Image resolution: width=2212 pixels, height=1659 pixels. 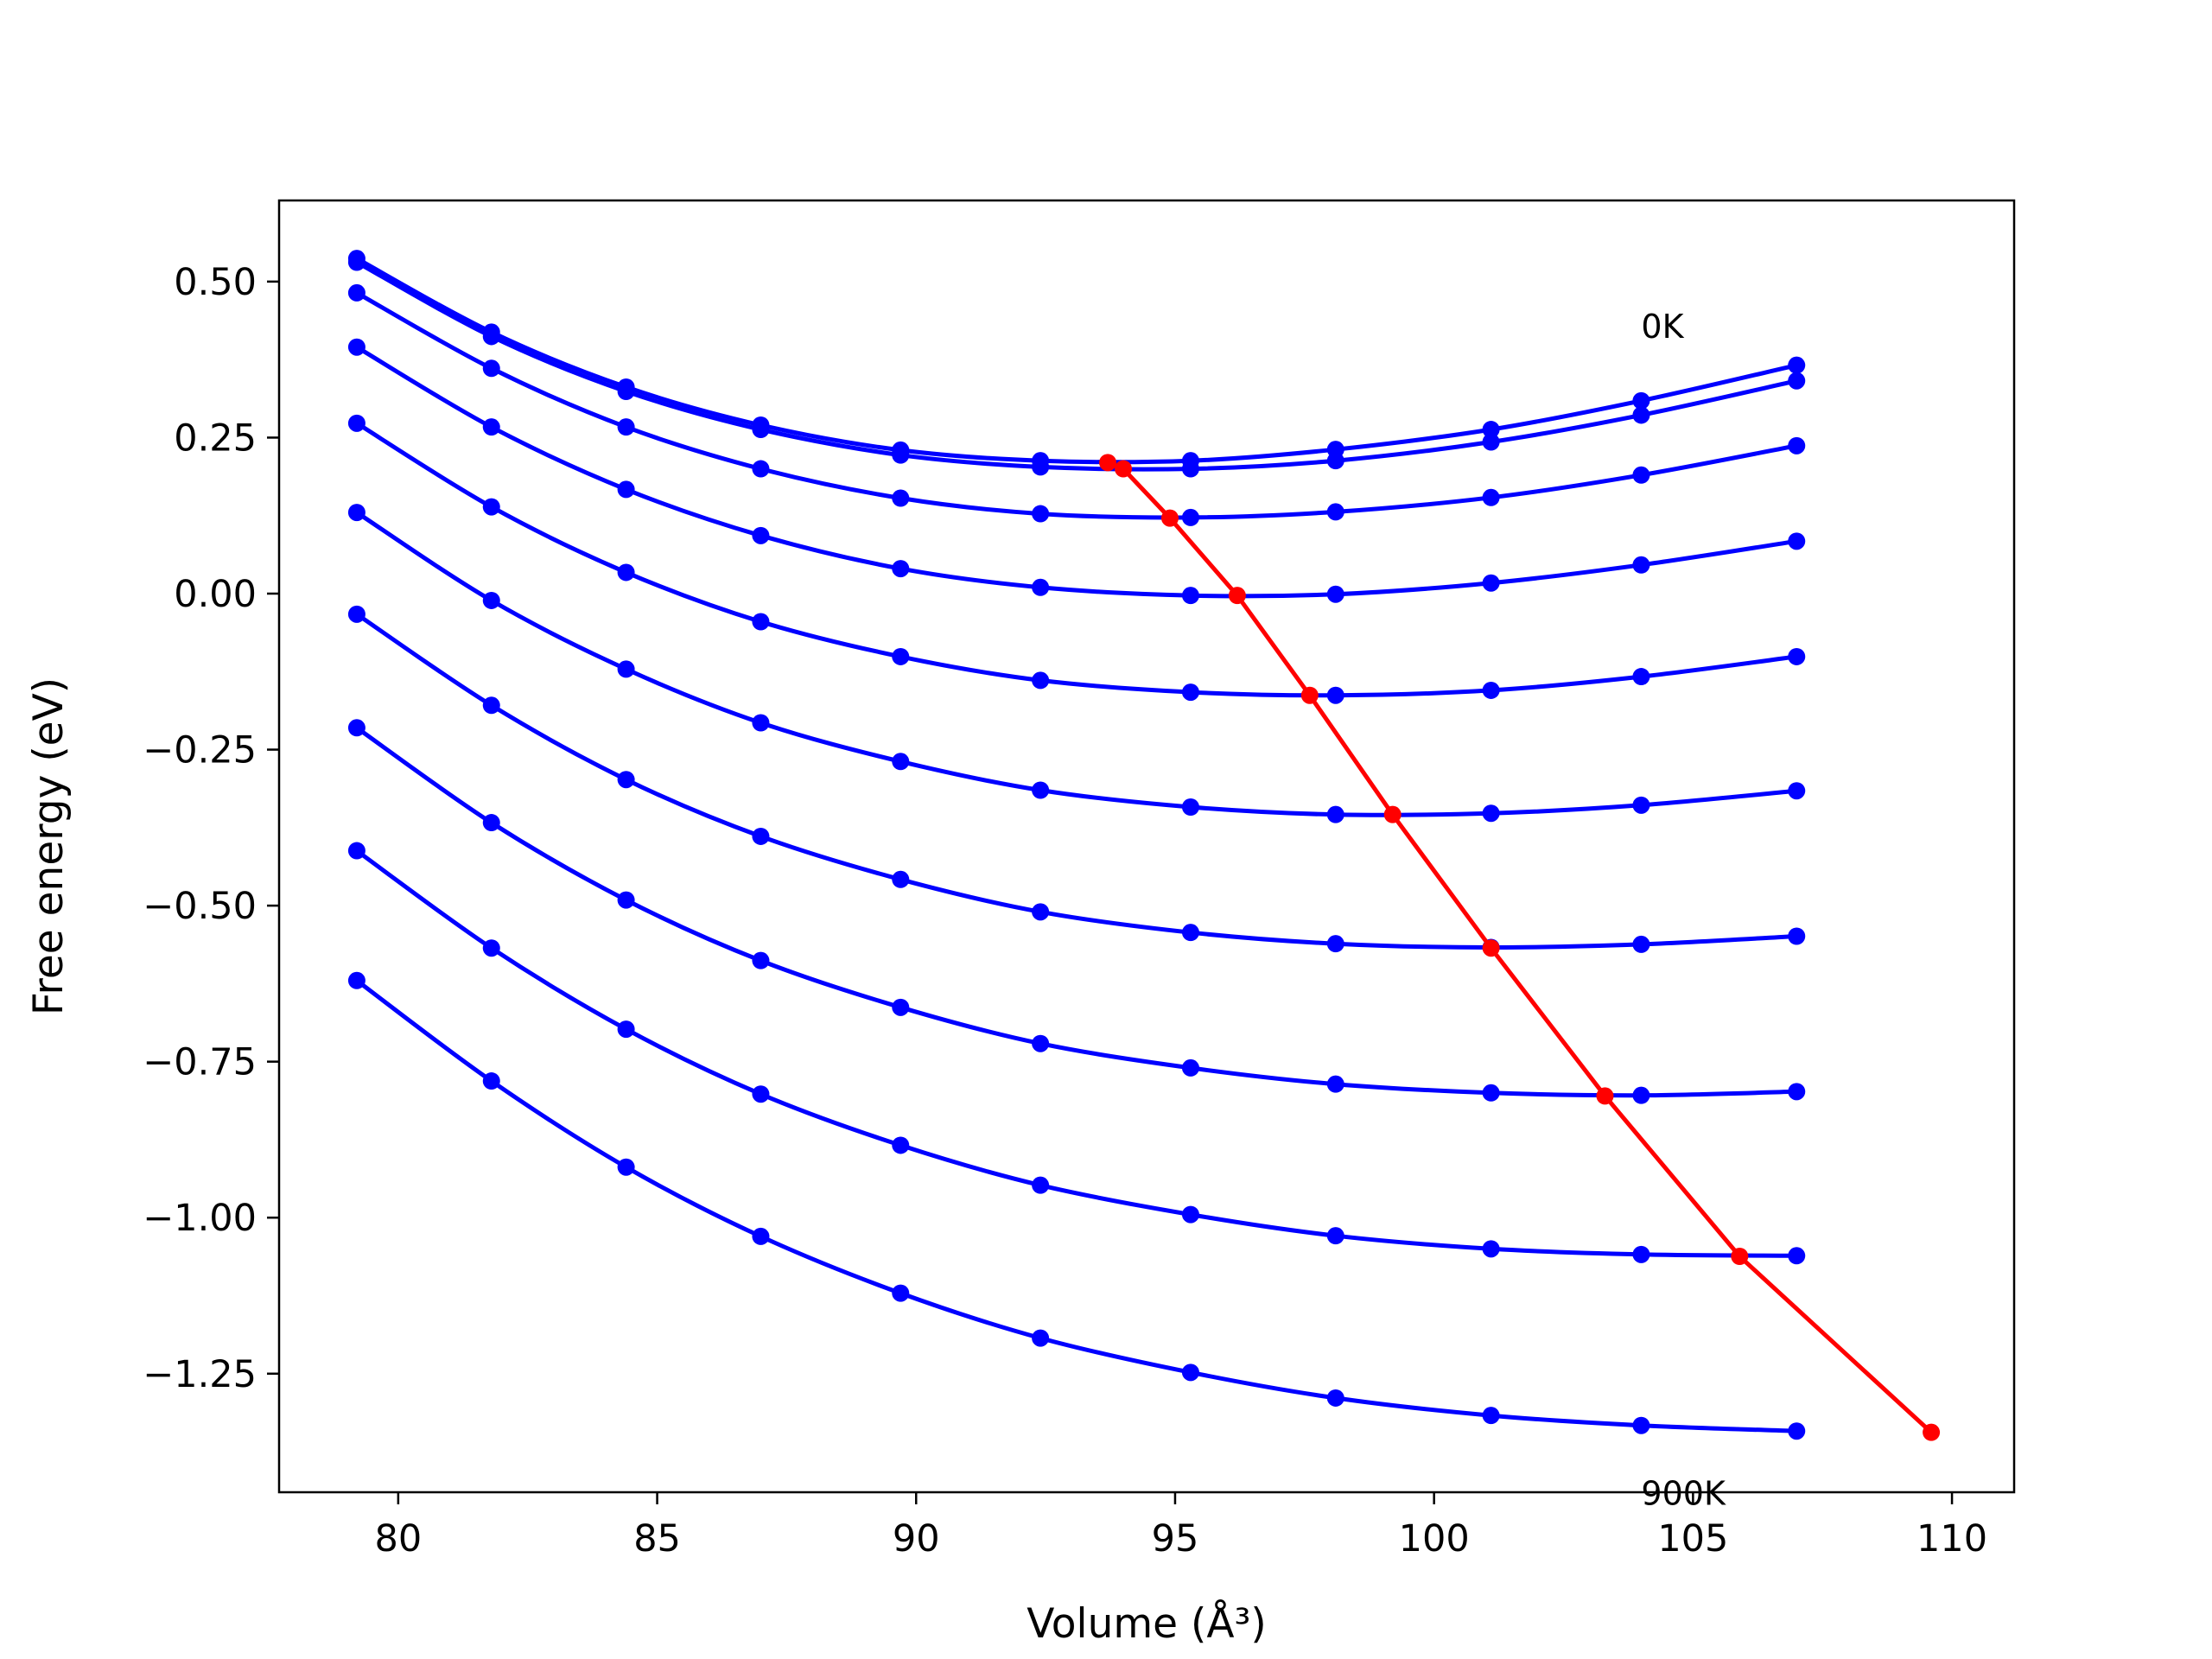 I want to click on x-tick-label: 100, so click(x=1434, y=1538).